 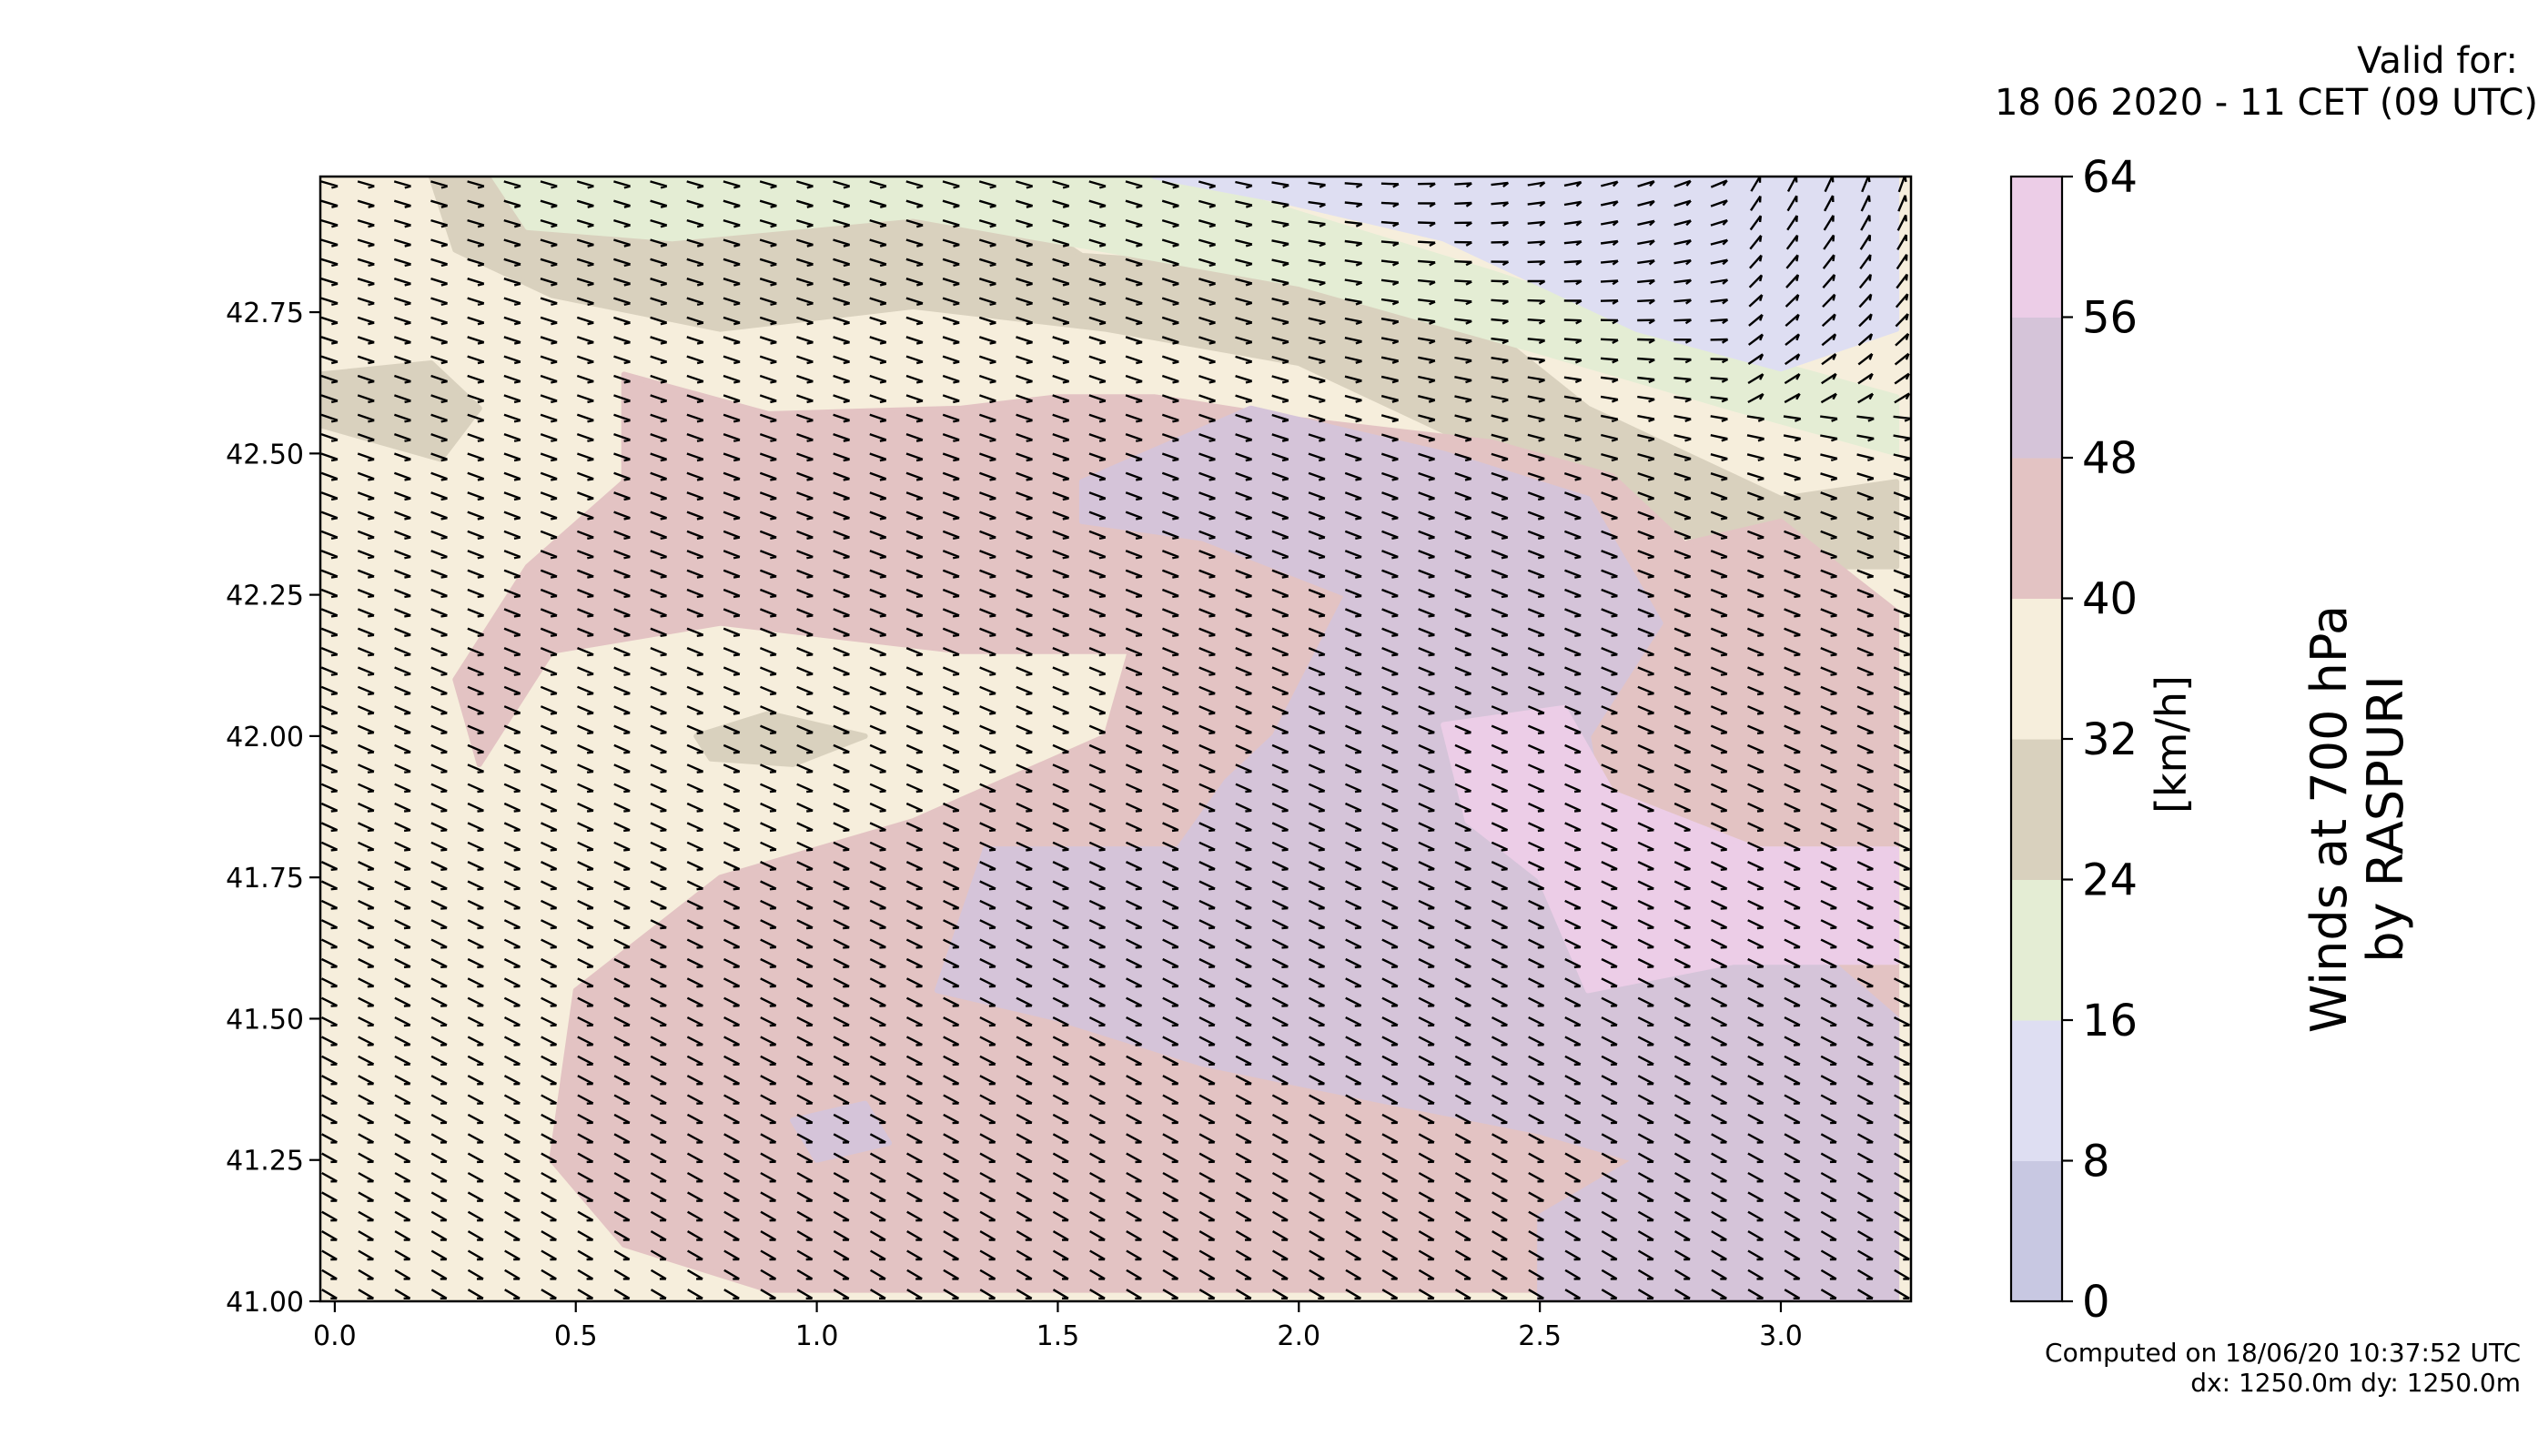 What do you see at coordinates (2110, 740) in the screenshot?
I see `colorbar-tick-label: 32` at bounding box center [2110, 740].